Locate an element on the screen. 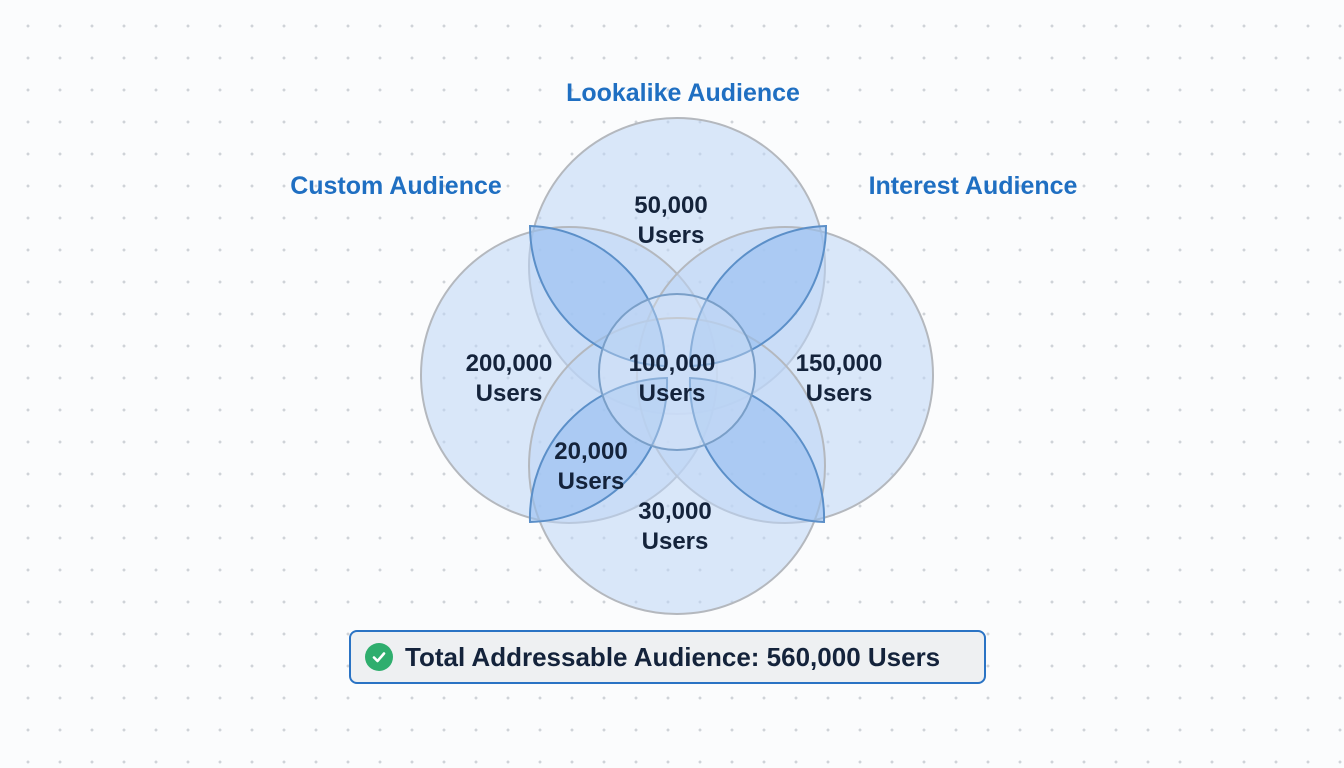 The image size is (1344, 768). petal-bottom-left is located at coordinates (598, 450).